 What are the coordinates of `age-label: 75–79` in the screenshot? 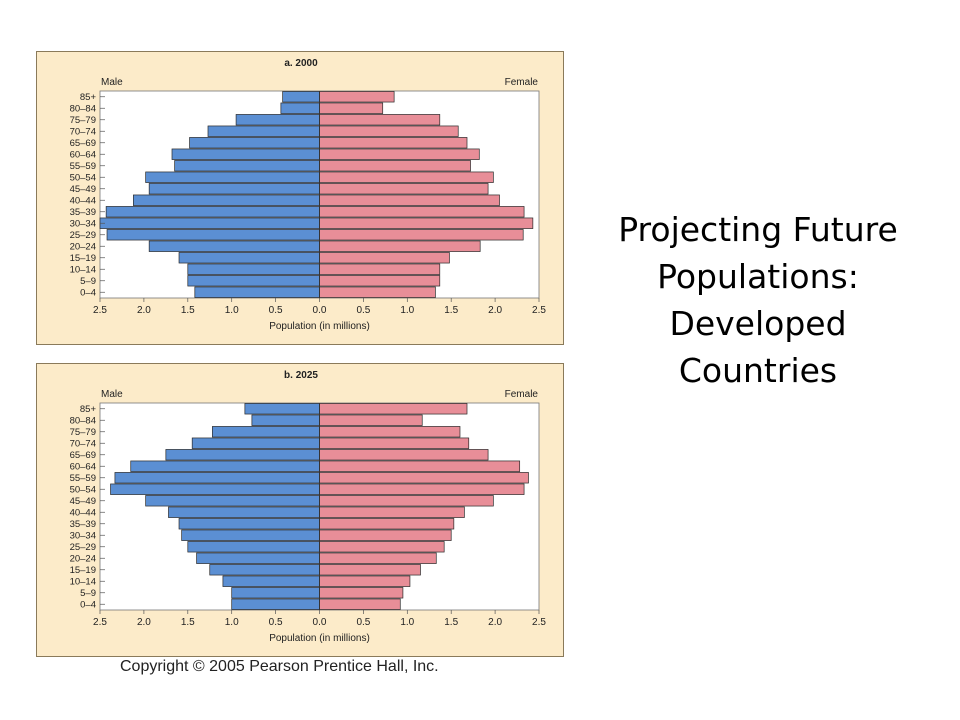 It's located at (83, 432).